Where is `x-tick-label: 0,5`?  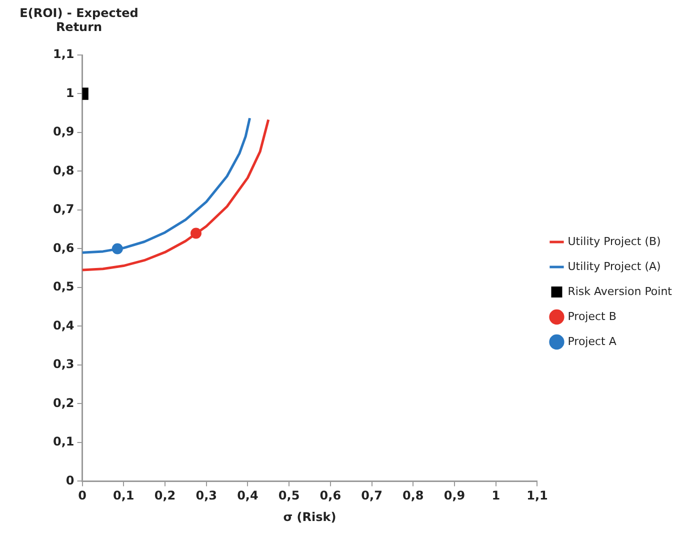
x-tick-label: 0,5 is located at coordinates (289, 495).